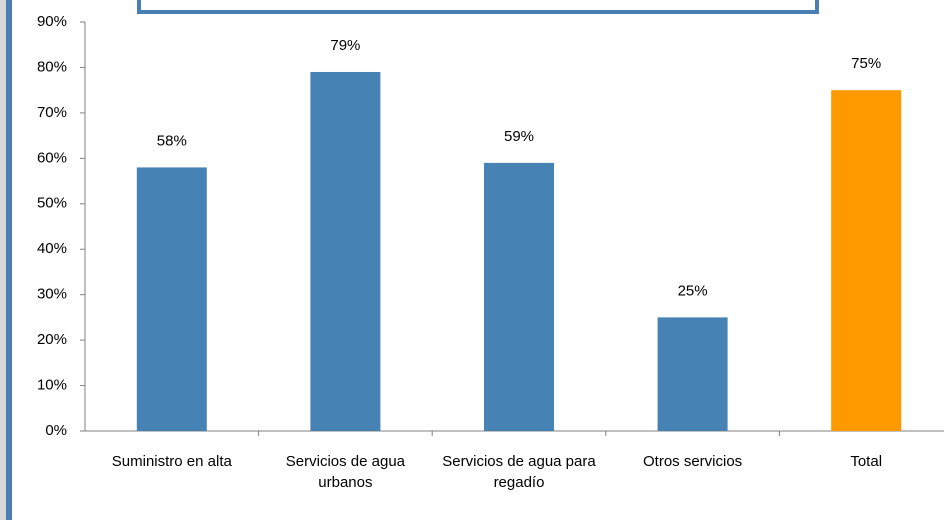  I want to click on x-tick-label: Servicios de agua urbanos, so click(345, 472).